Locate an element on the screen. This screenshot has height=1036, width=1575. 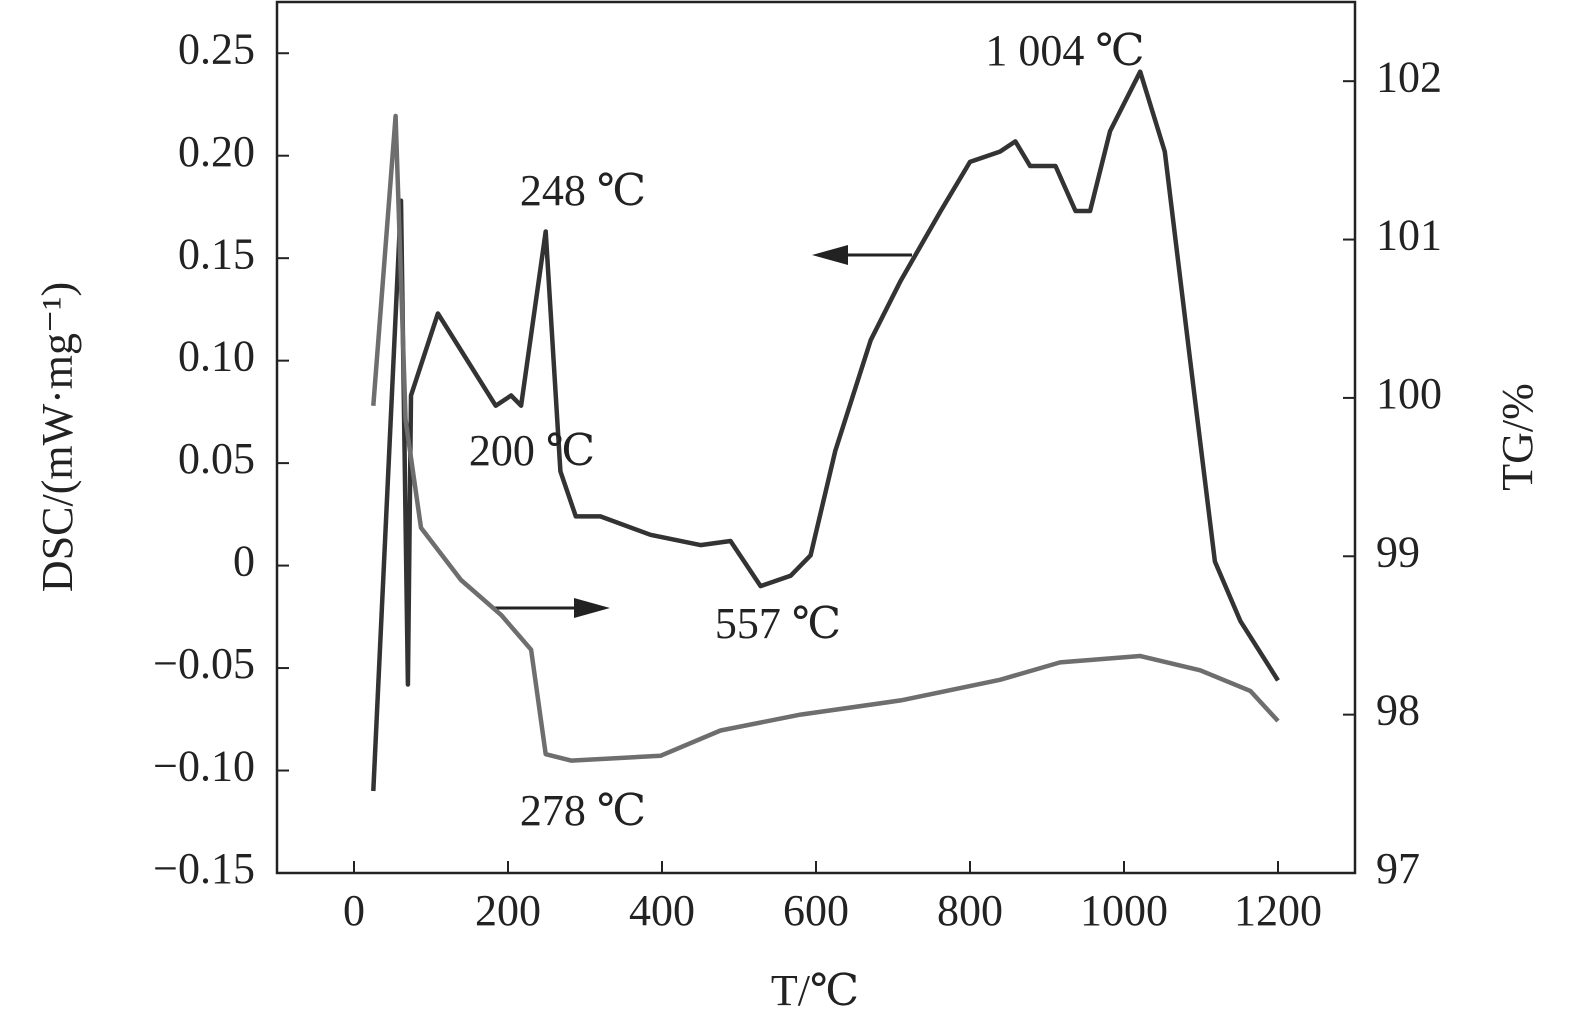
arrow-left-head is located at coordinates (830, 255).